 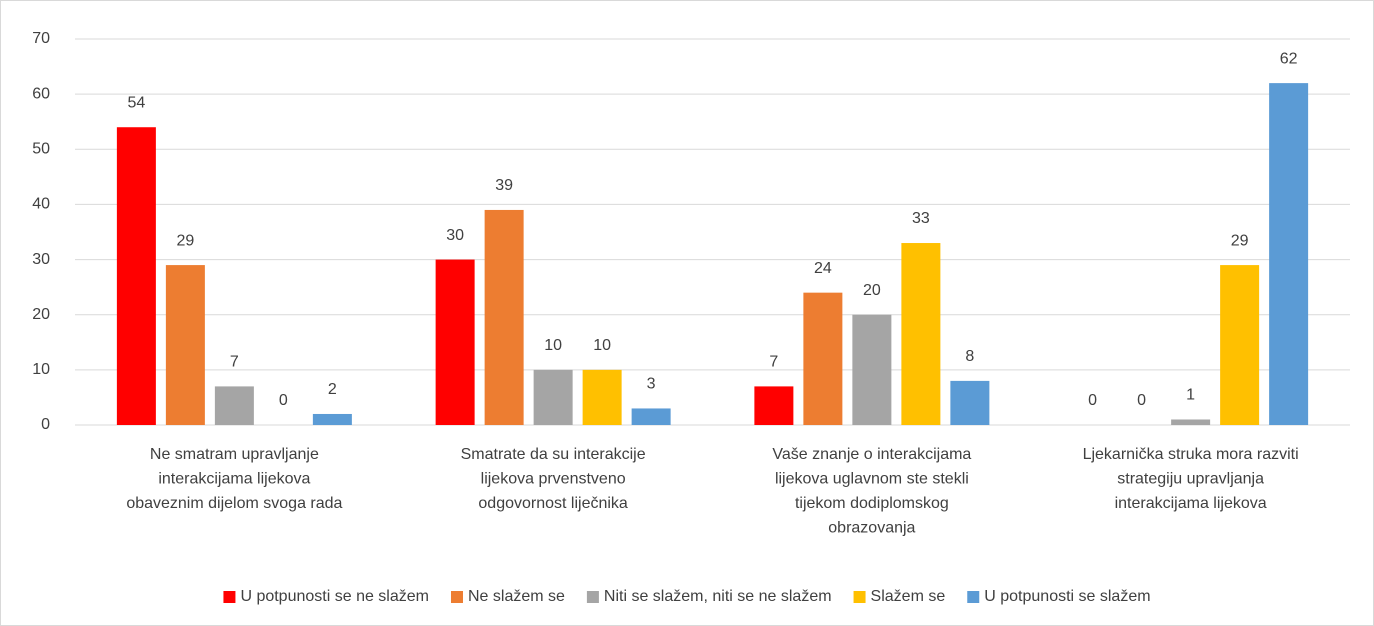 What do you see at coordinates (334, 596) in the screenshot?
I see `legend-label: U potpunosti se ne slažem` at bounding box center [334, 596].